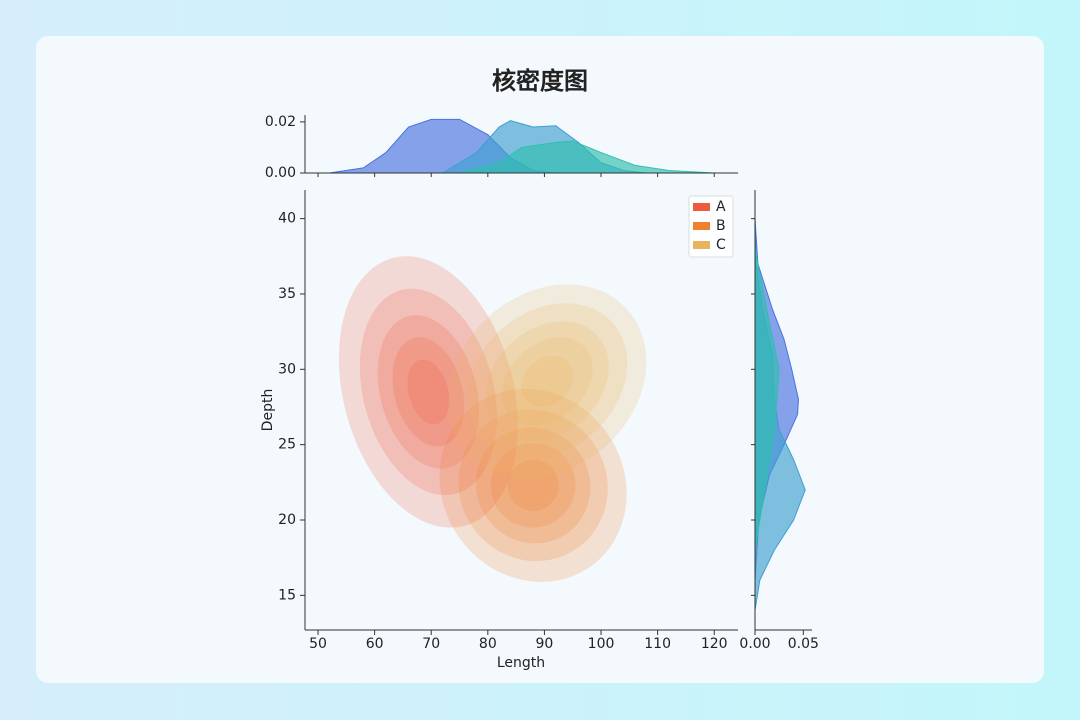  Describe the element at coordinates (287, 445) in the screenshot. I see `y-tick-label: 25` at that location.